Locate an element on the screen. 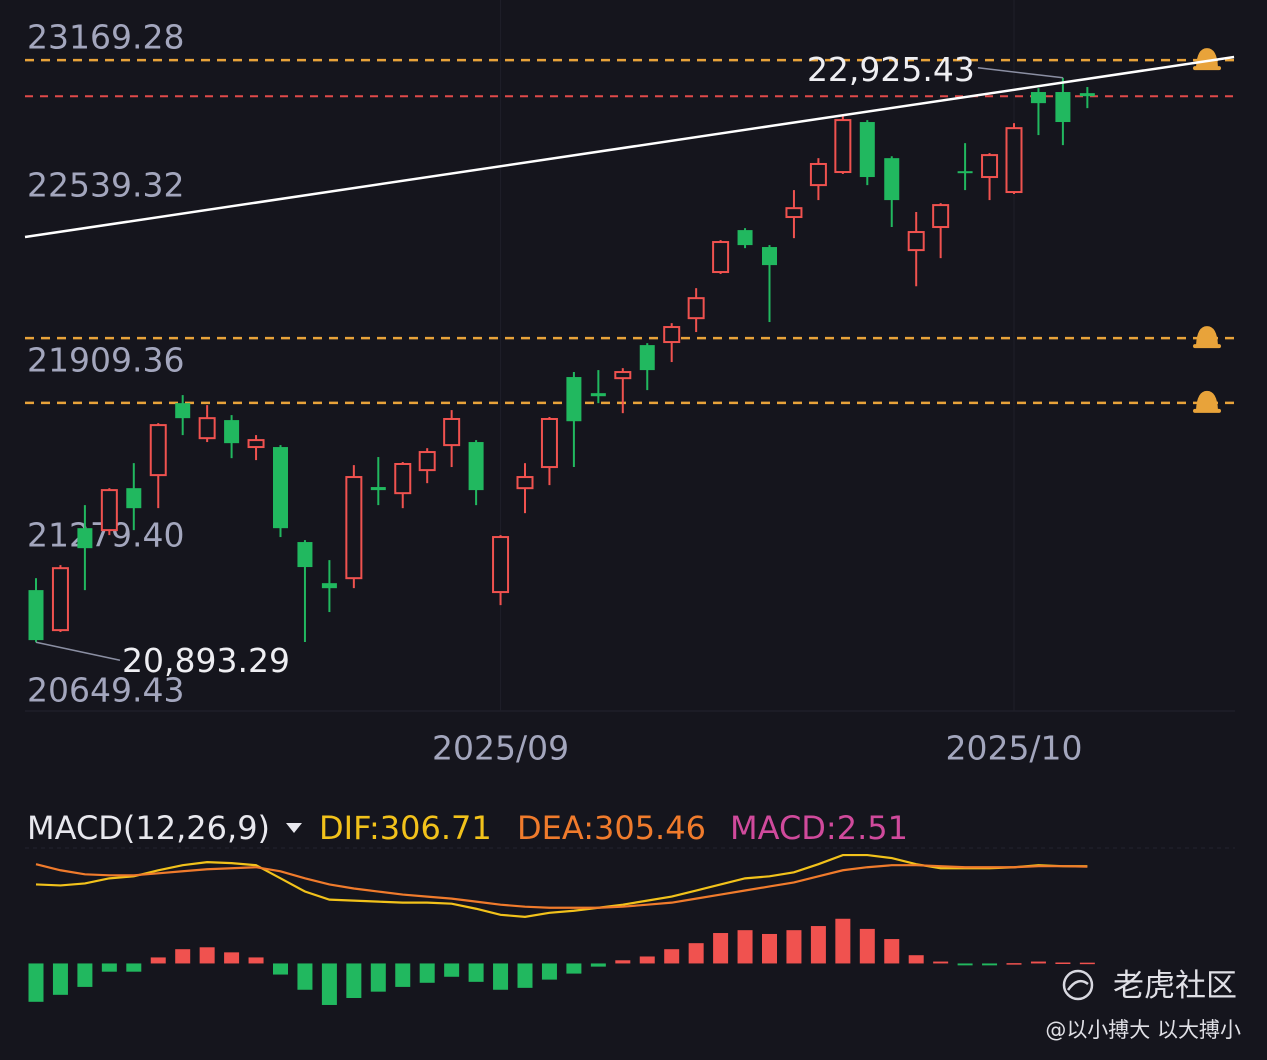 This screenshot has width=1267, height=1060. legend-macd: MACD:2.51 is located at coordinates (819, 828).